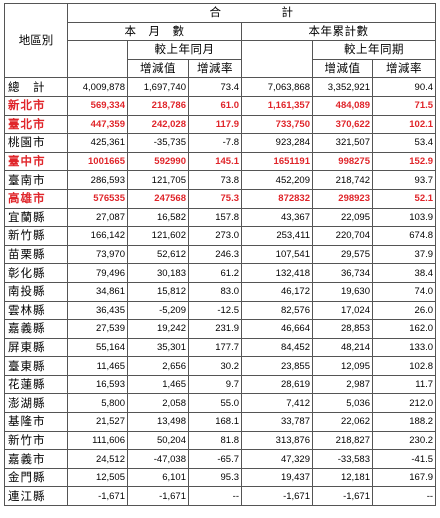 This screenshot has width=440, height=518. What do you see at coordinates (97, 366) in the screenshot?
I see `month-value-cell: 11,465` at bounding box center [97, 366].